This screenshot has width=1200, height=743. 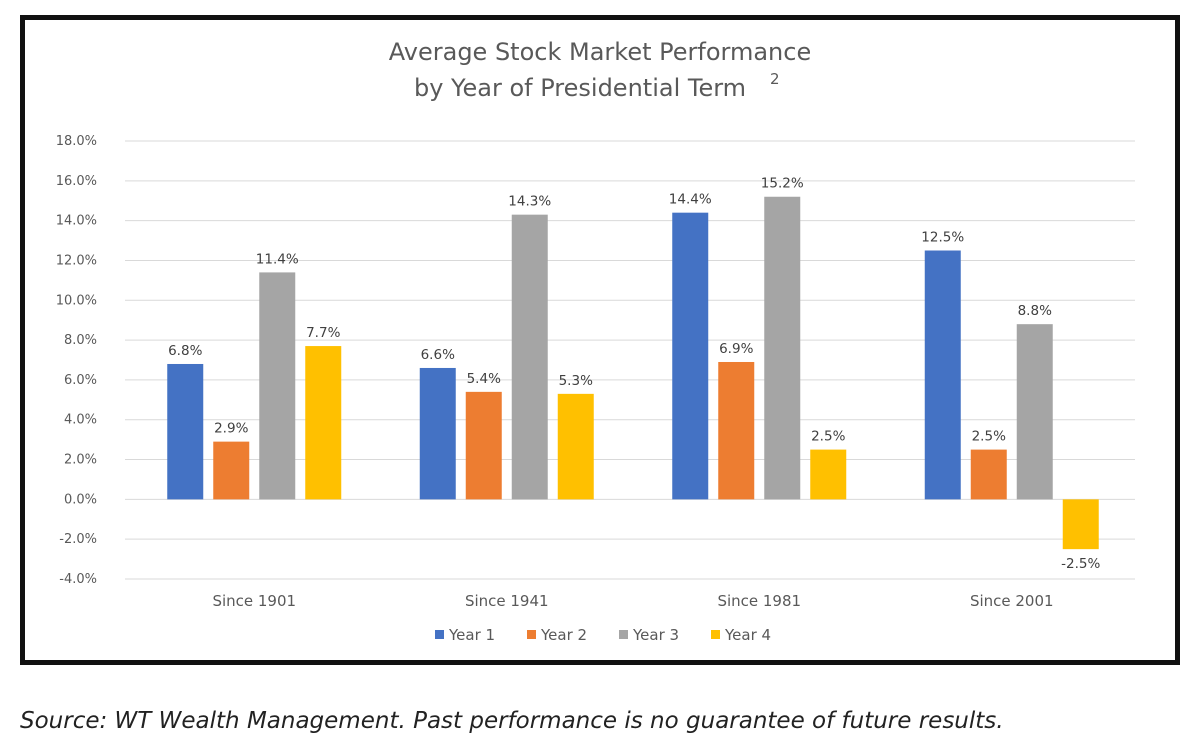 I want to click on y-tick-label: -4.0%, so click(x=78, y=579).